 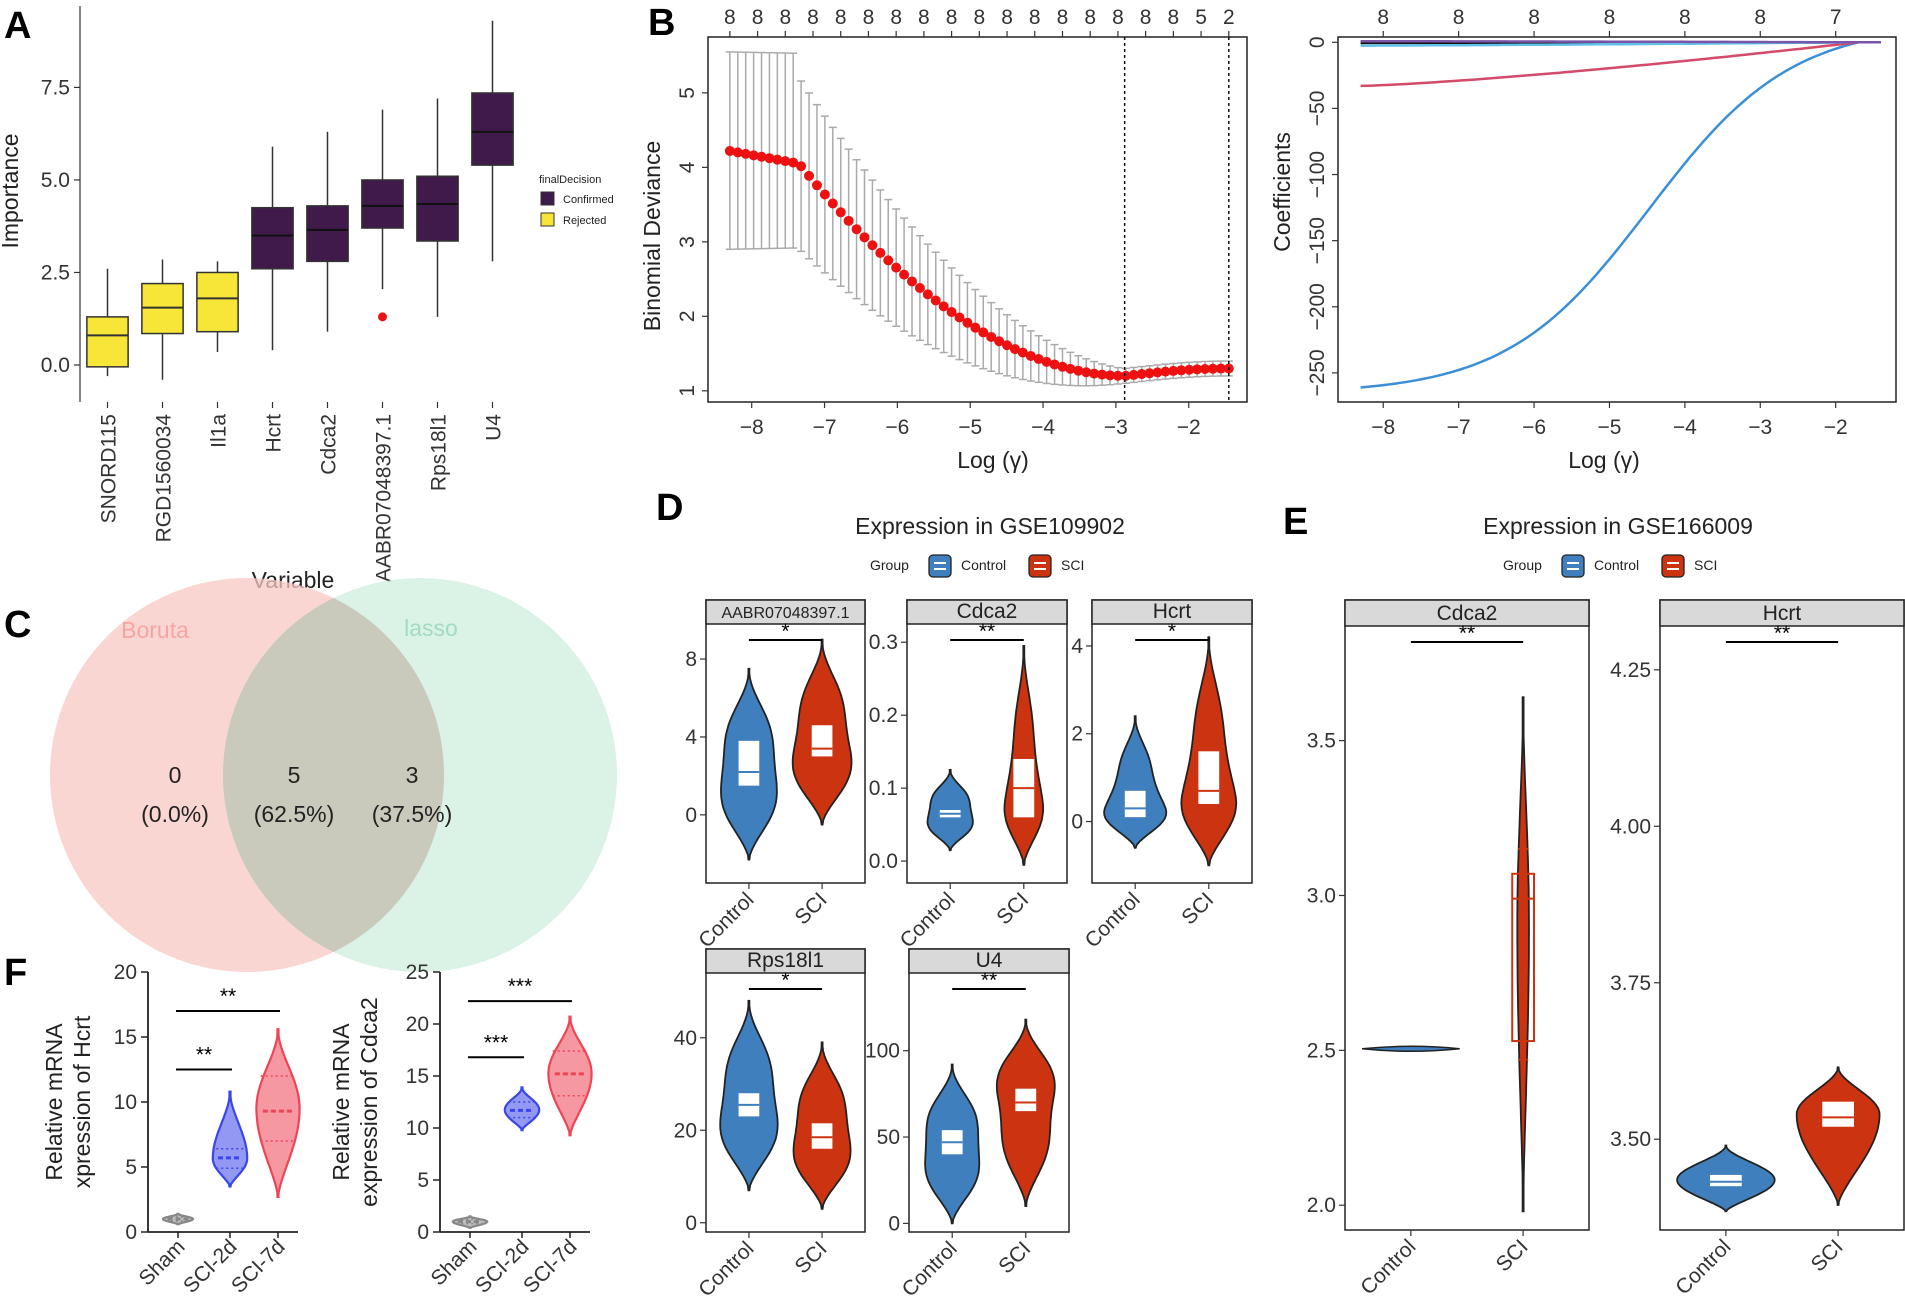 What do you see at coordinates (1077, 734) in the screenshot?
I see `facet-ytick-label: 2` at bounding box center [1077, 734].